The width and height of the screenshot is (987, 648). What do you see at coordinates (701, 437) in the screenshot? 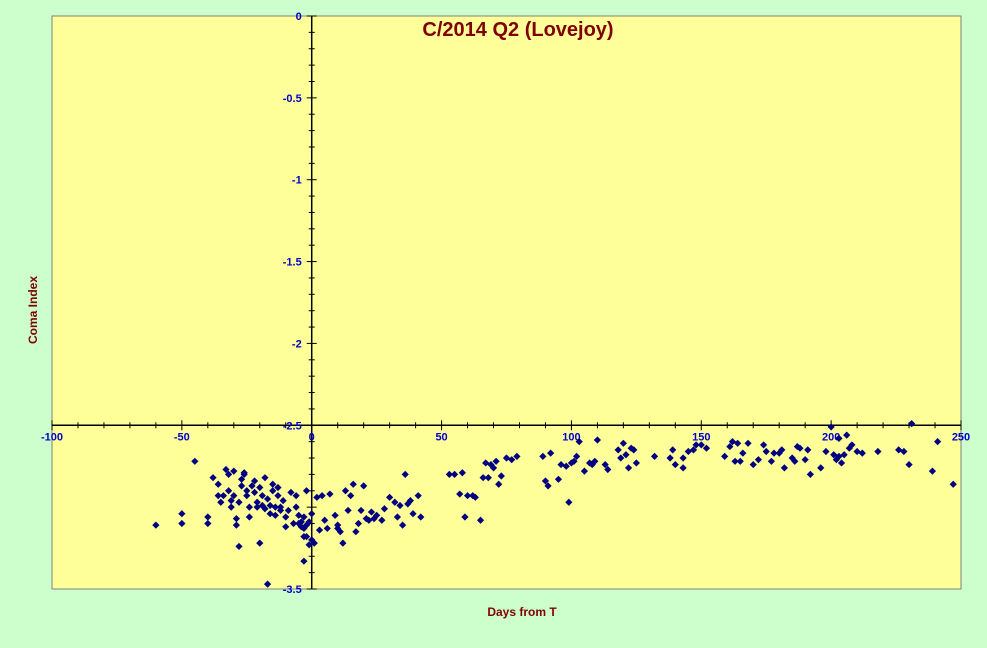
I see `x-tick-label: 150` at bounding box center [701, 437].